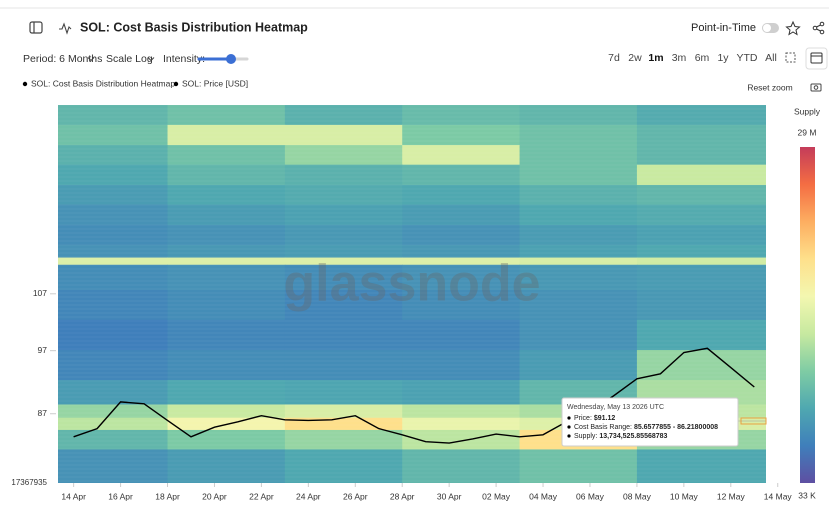 This screenshot has height=515, width=829. I want to click on range-button: 6m, so click(702, 58).